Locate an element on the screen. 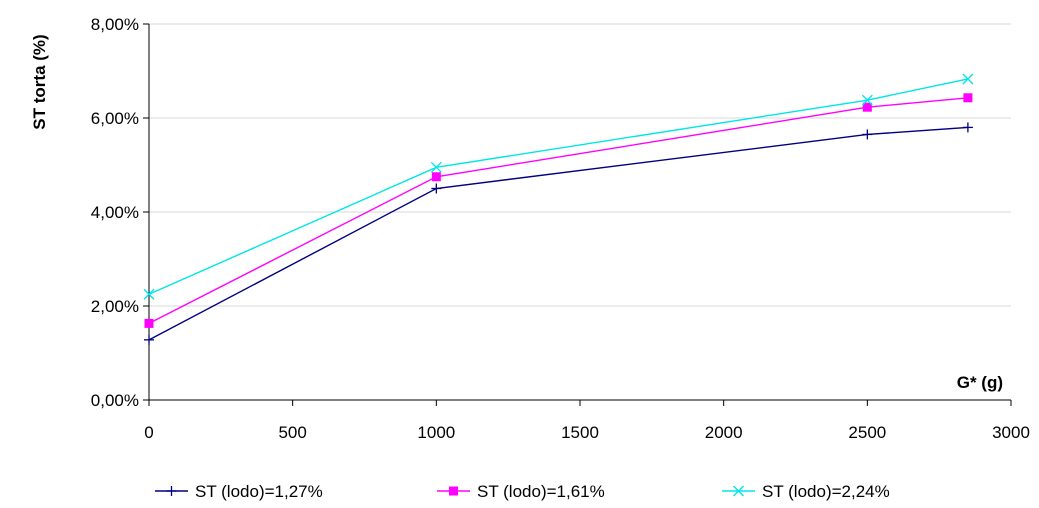  x-tick-label: 2000 is located at coordinates (724, 432).